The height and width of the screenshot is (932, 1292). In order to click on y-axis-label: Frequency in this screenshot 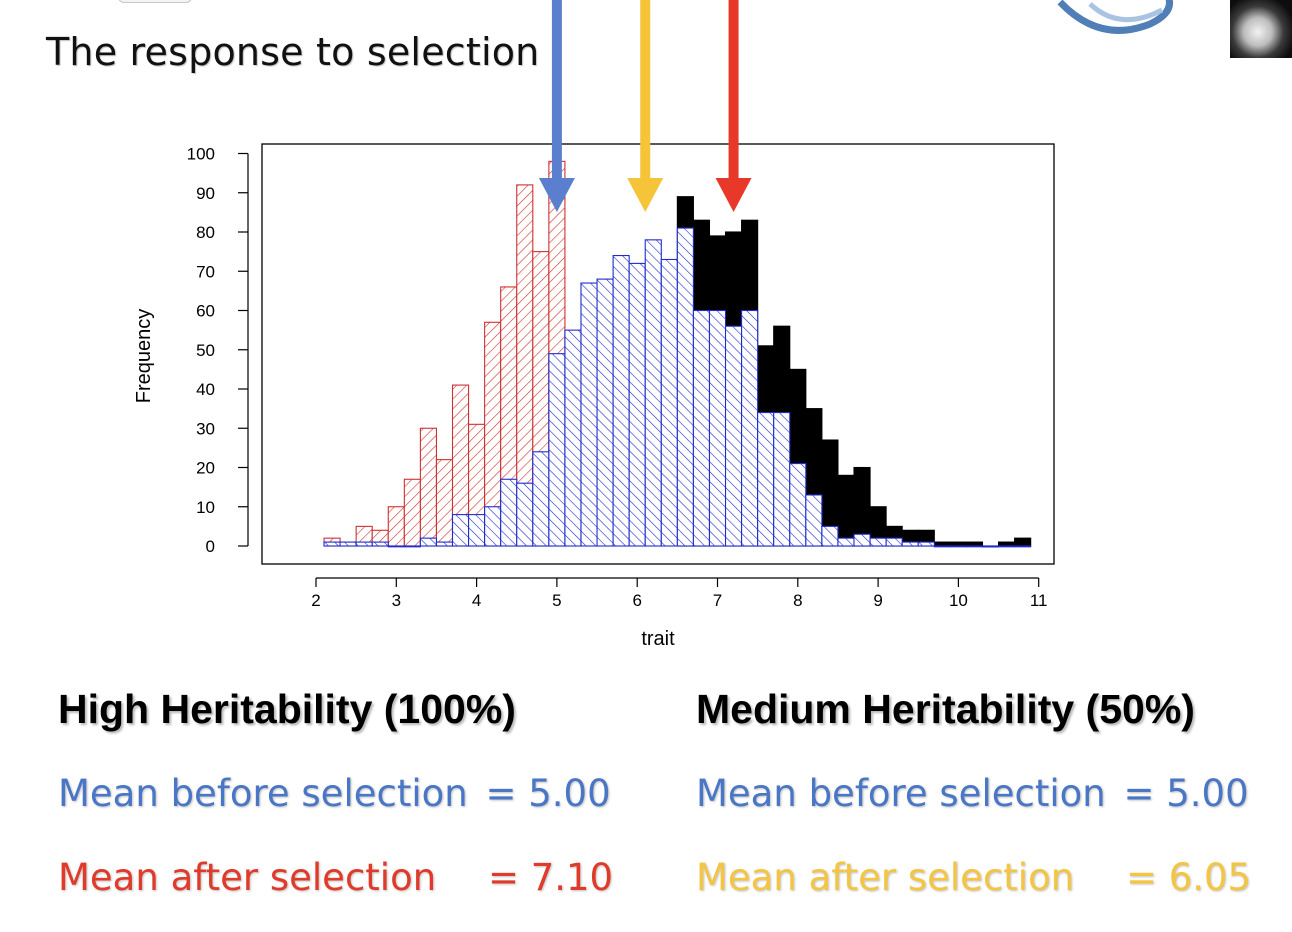, I will do `click(144, 356)`.